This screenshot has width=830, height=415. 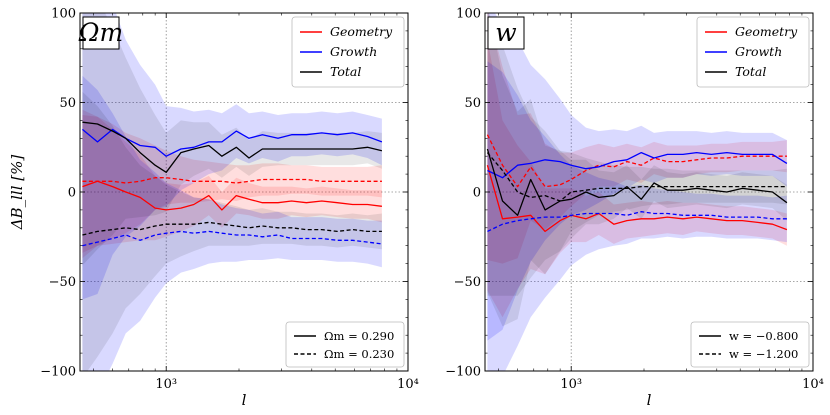 I want to click on legend-params: Ωm = 0.290 Ωm = 0.230, so click(x=345, y=344).